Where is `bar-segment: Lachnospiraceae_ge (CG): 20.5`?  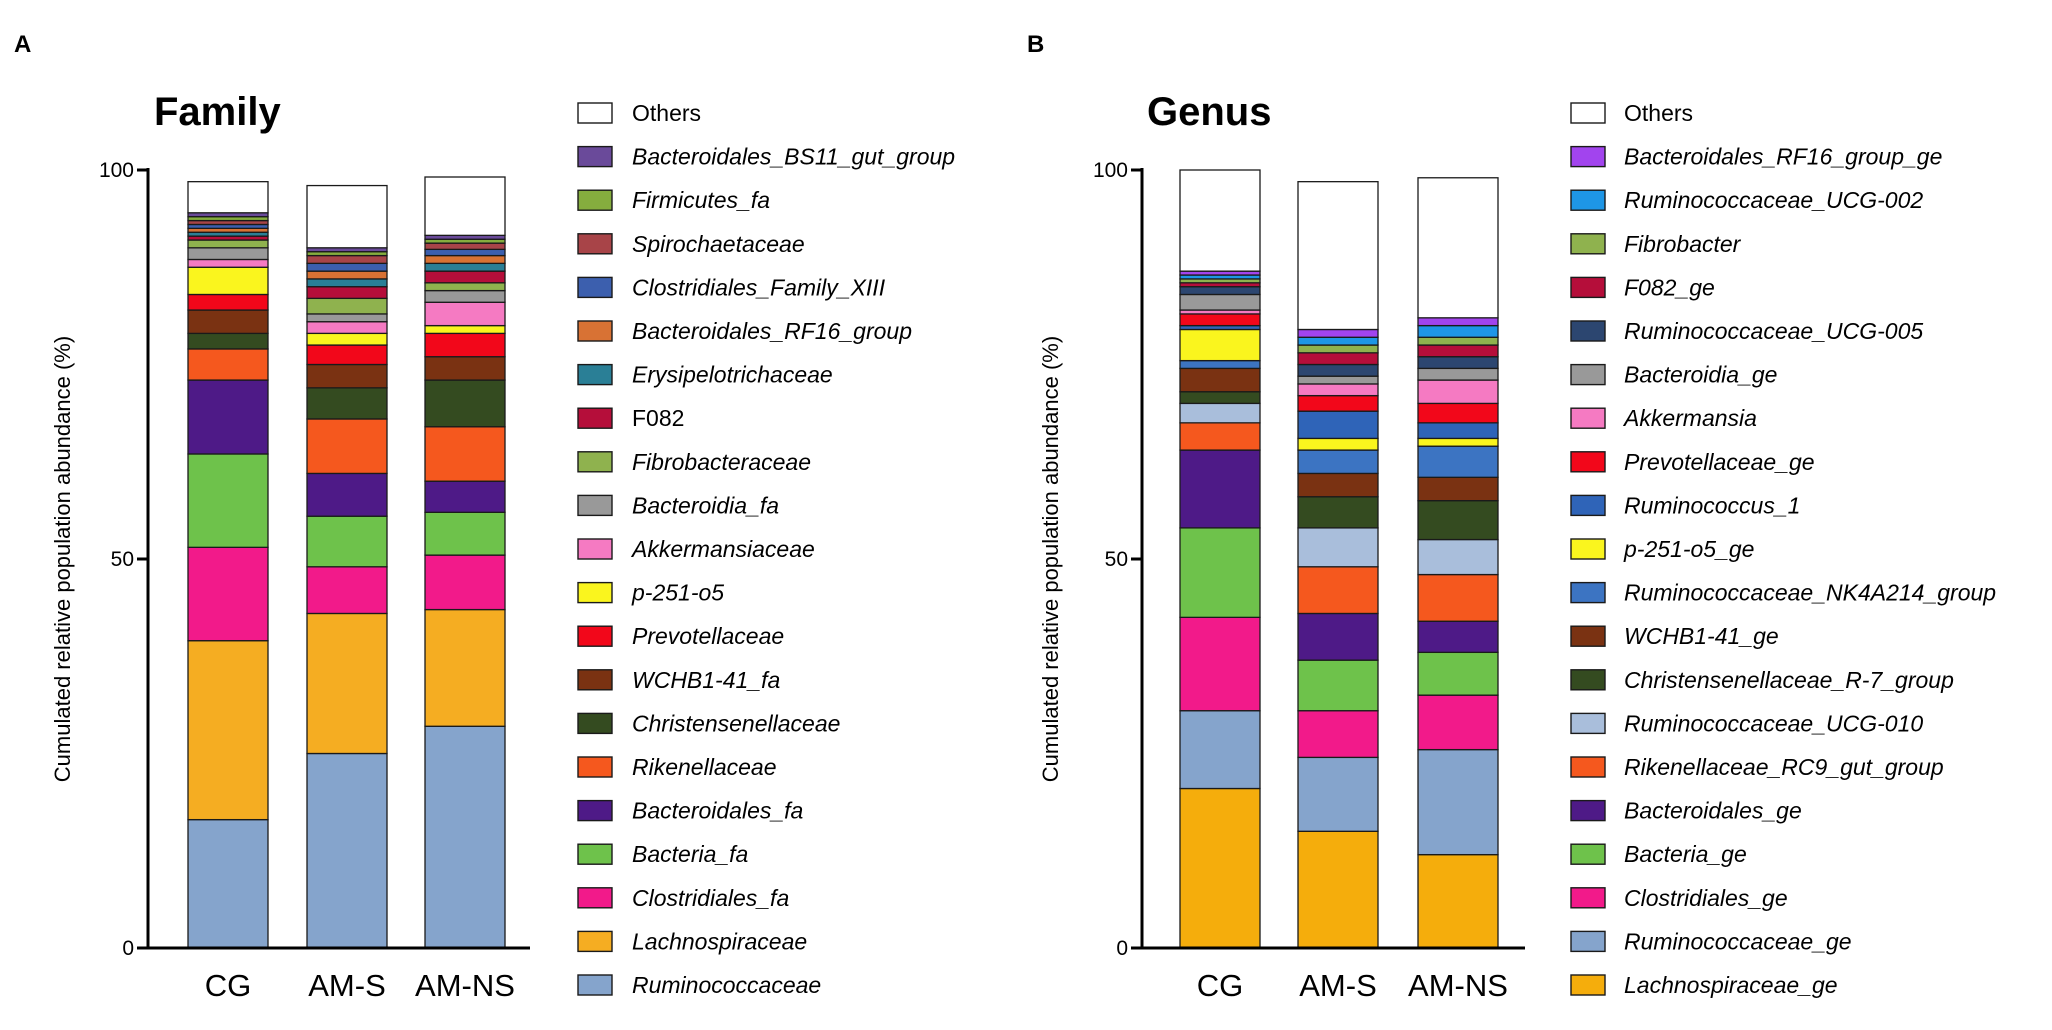
bar-segment: Lachnospiraceae_ge (CG): 20.5 is located at coordinates (1220, 868).